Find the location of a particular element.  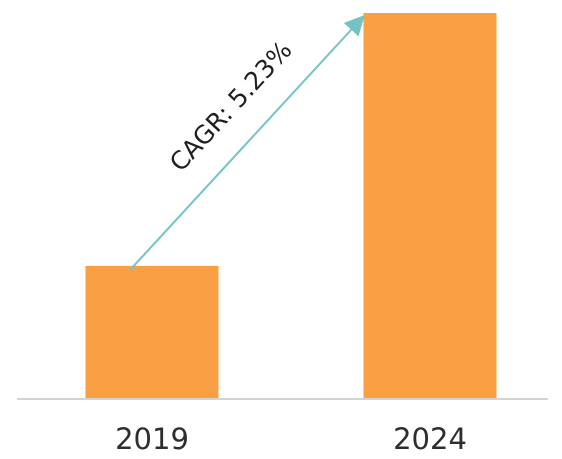

x-tick-labels: 2019 2024 is located at coordinates (291, 439).